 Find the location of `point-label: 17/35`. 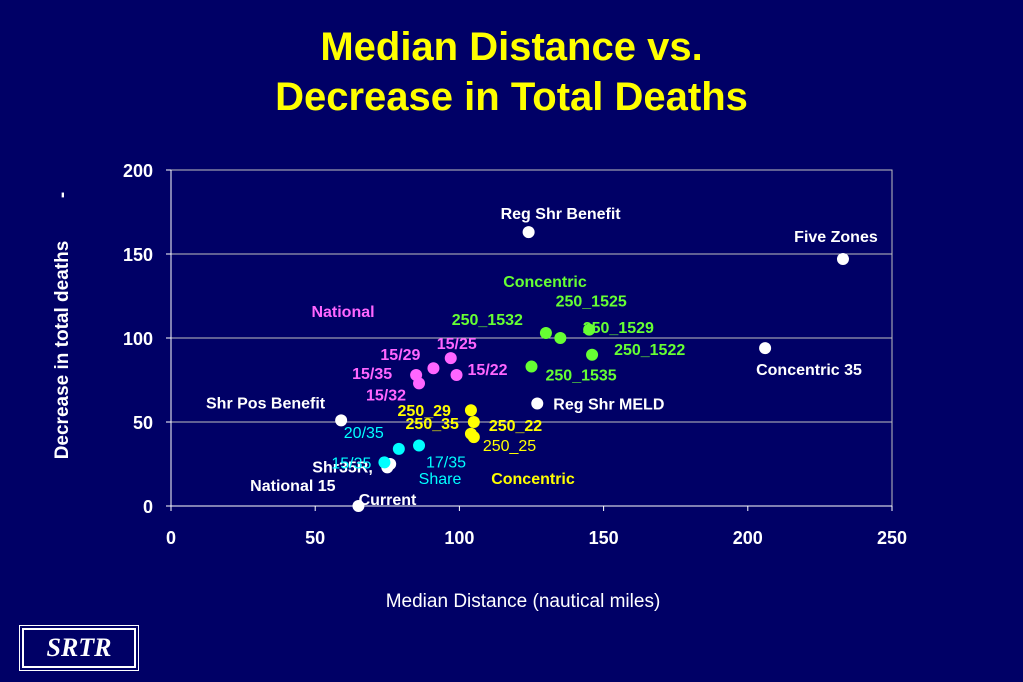

point-label: 17/35 is located at coordinates (446, 463).